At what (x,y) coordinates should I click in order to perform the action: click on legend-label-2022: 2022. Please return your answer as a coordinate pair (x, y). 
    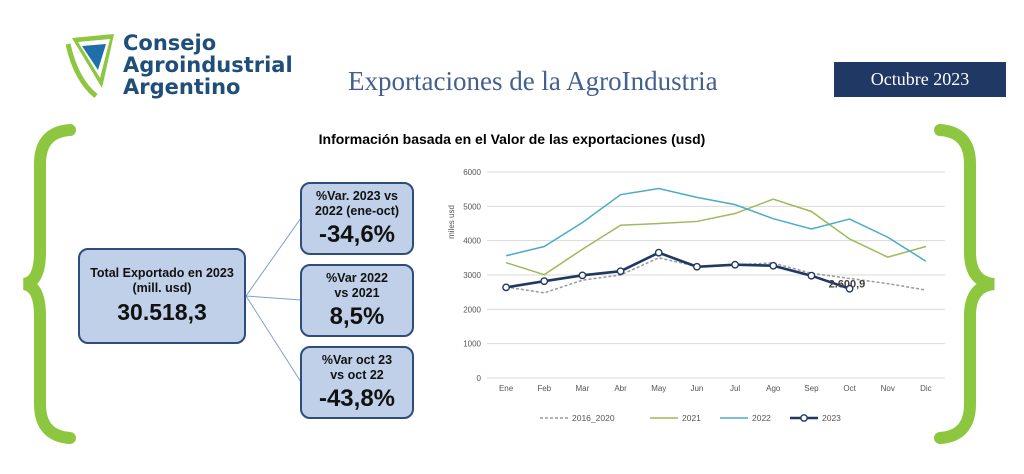
    Looking at the image, I should click on (761, 418).